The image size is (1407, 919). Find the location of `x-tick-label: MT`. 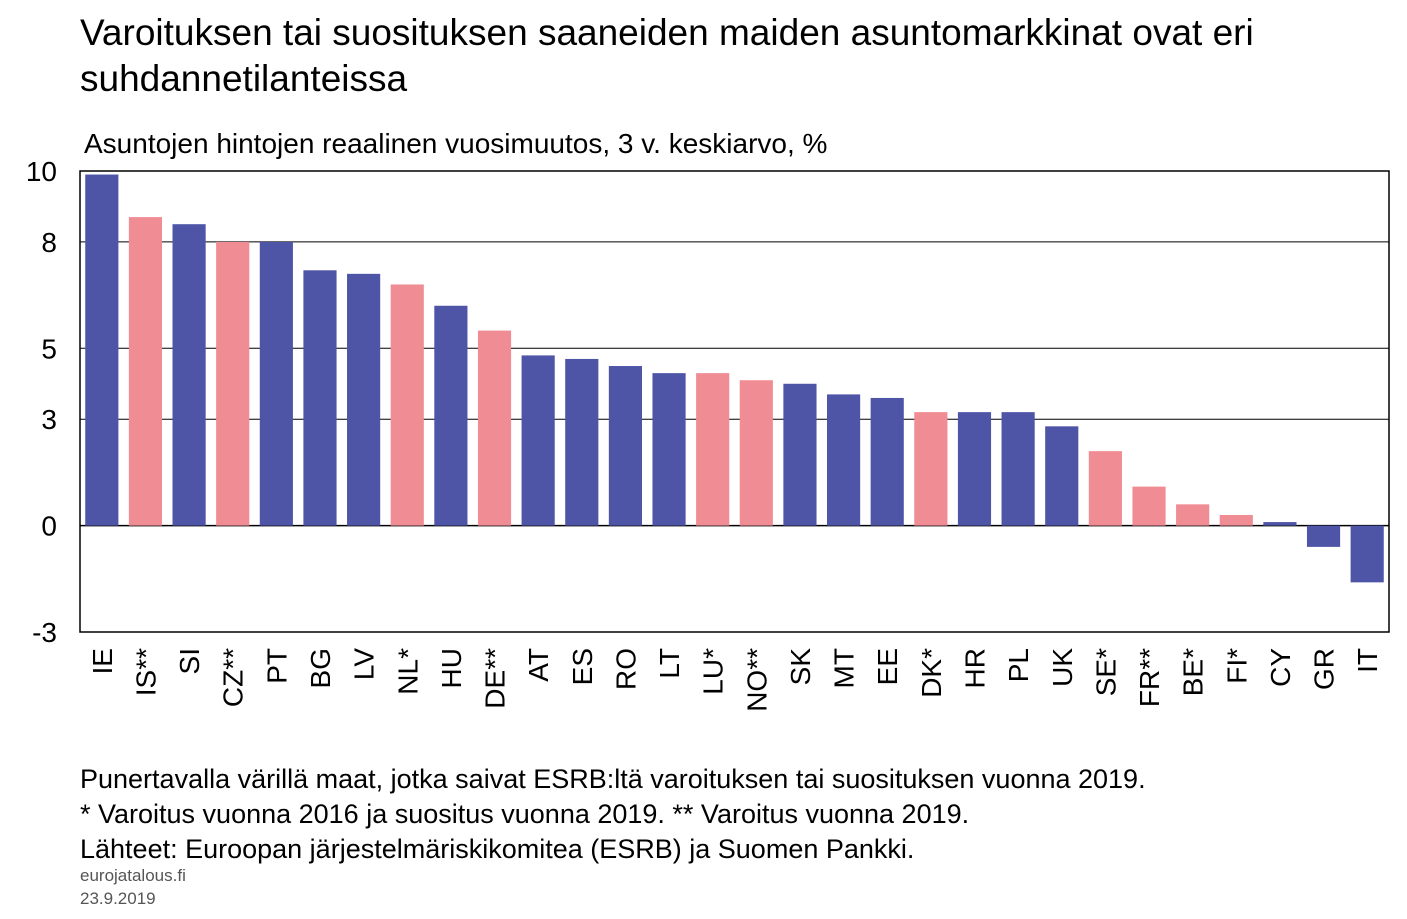

x-tick-label: MT is located at coordinates (844, 668).